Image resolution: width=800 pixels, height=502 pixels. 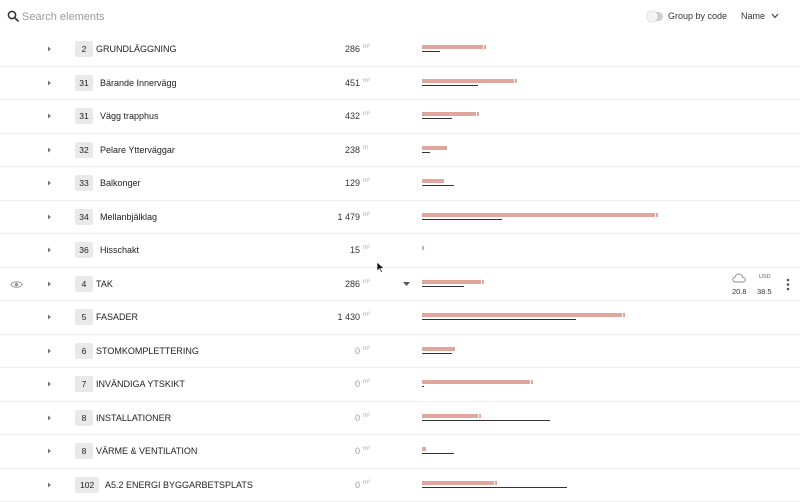 I want to click on quantity-value: 15, so click(x=355, y=250).